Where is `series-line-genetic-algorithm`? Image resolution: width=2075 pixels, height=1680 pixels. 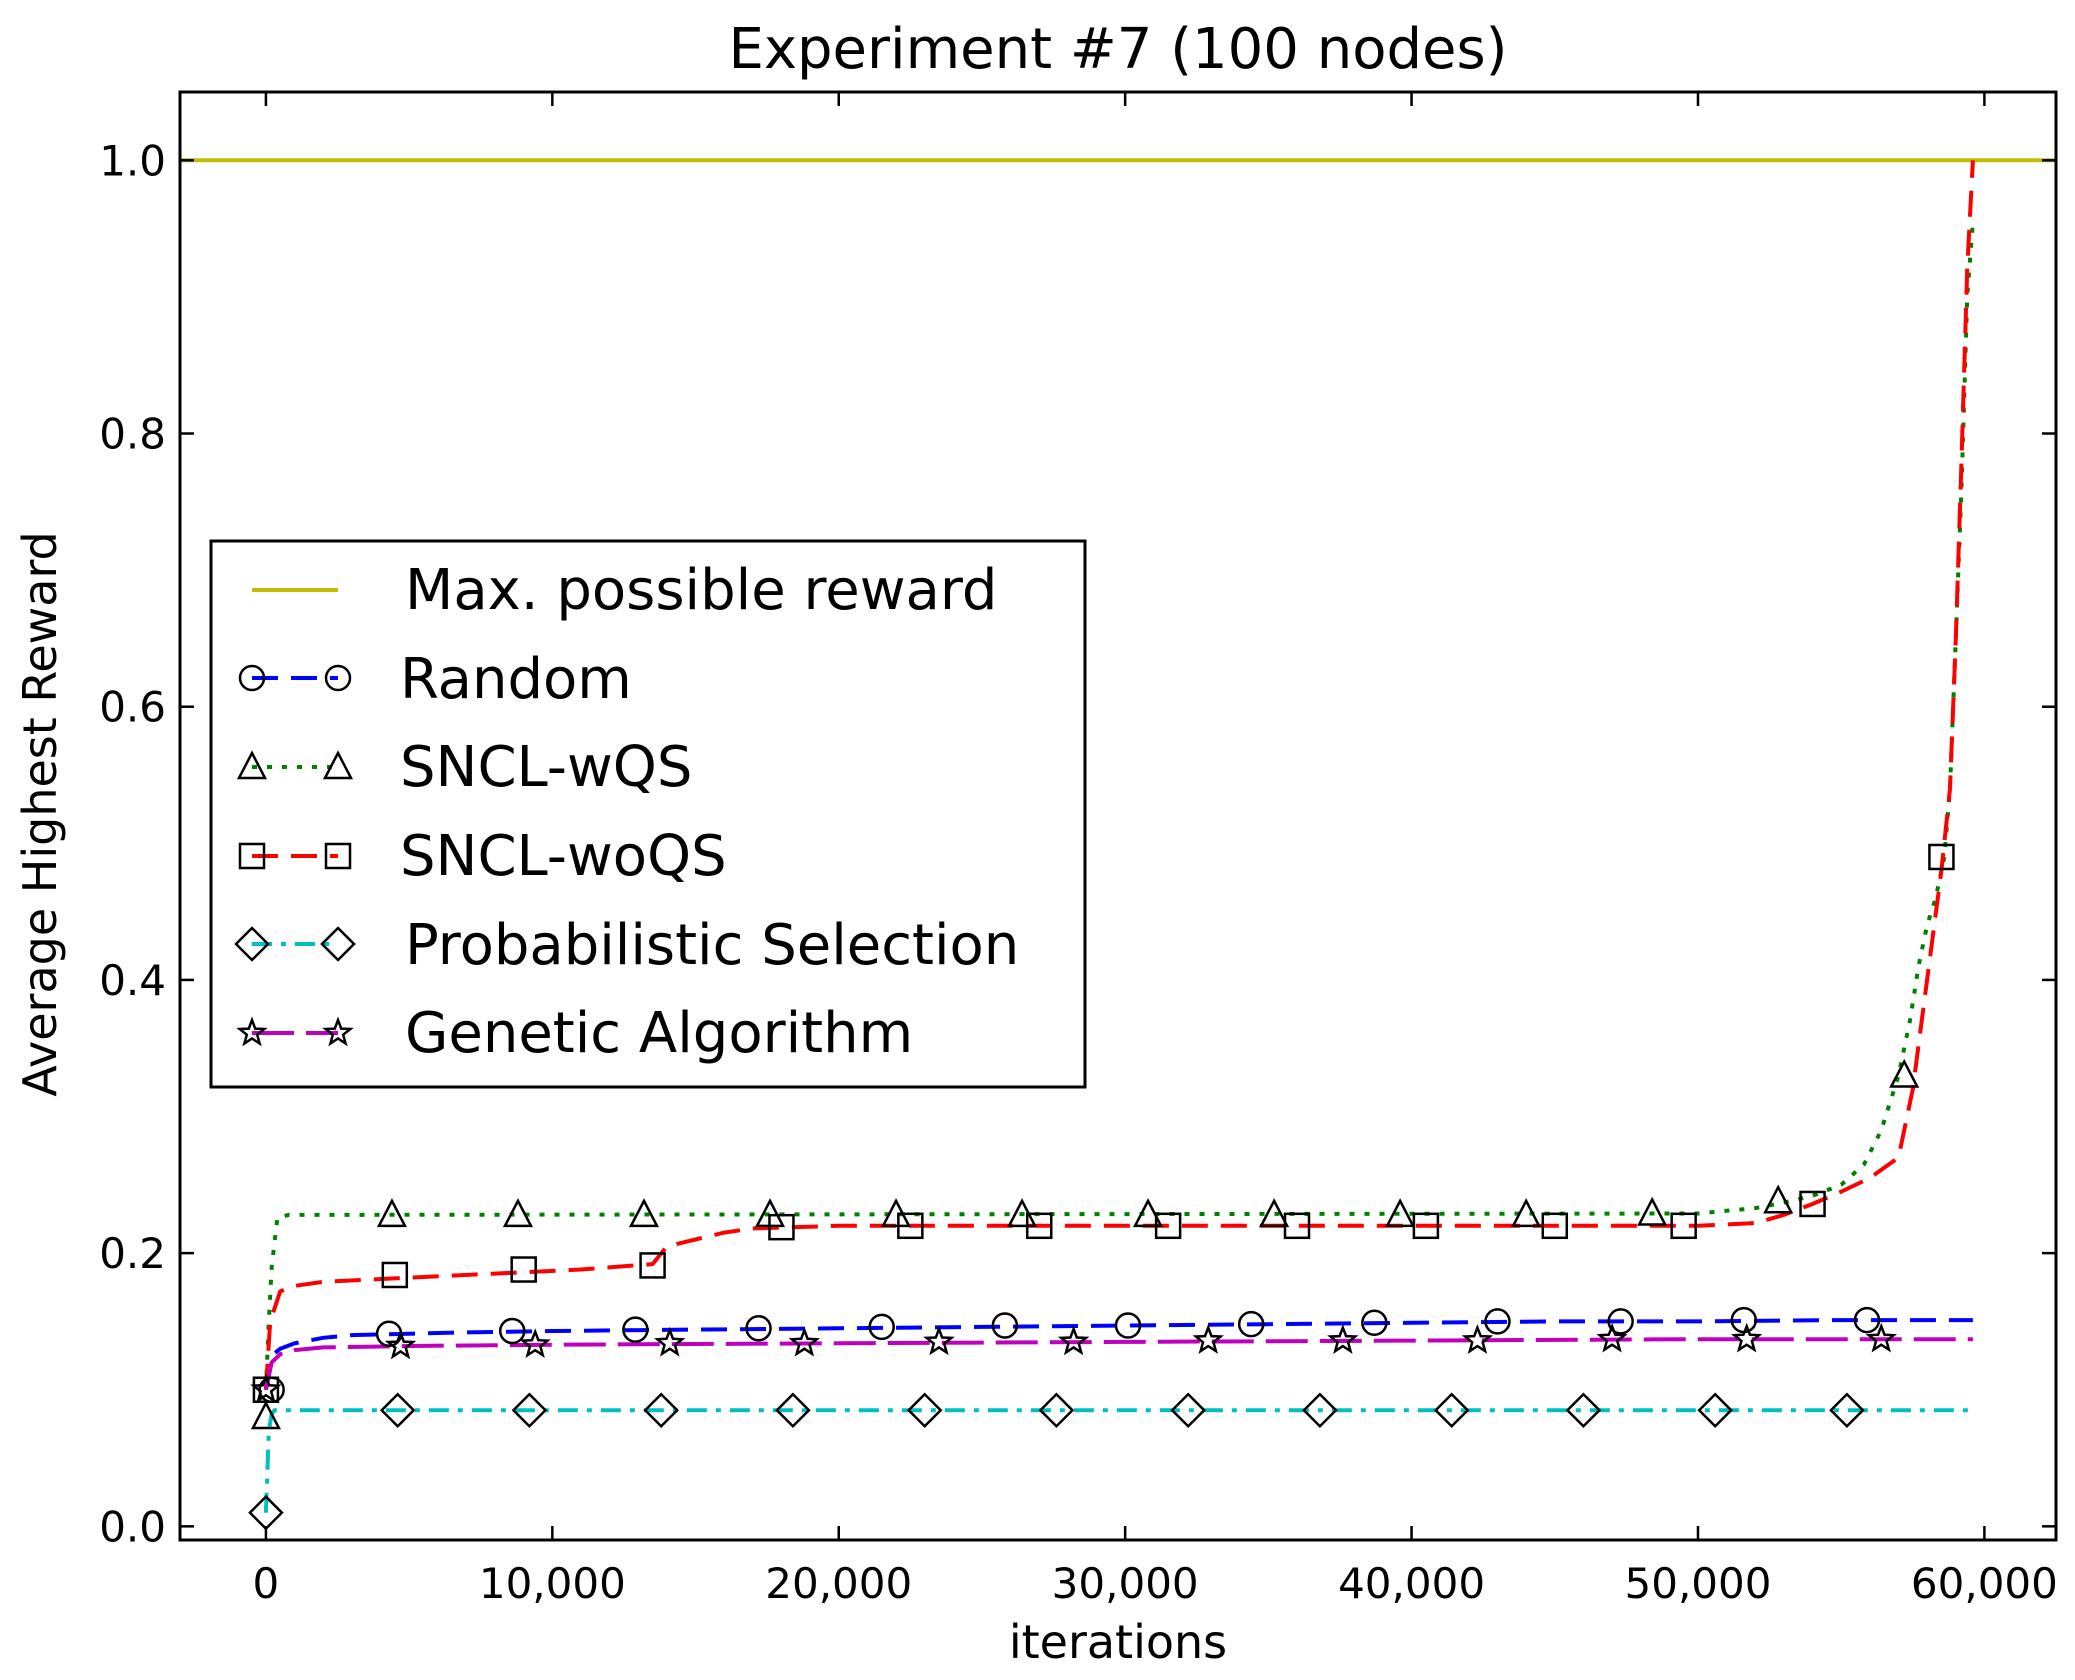
series-line-genetic-algorithm is located at coordinates (1118, 1364).